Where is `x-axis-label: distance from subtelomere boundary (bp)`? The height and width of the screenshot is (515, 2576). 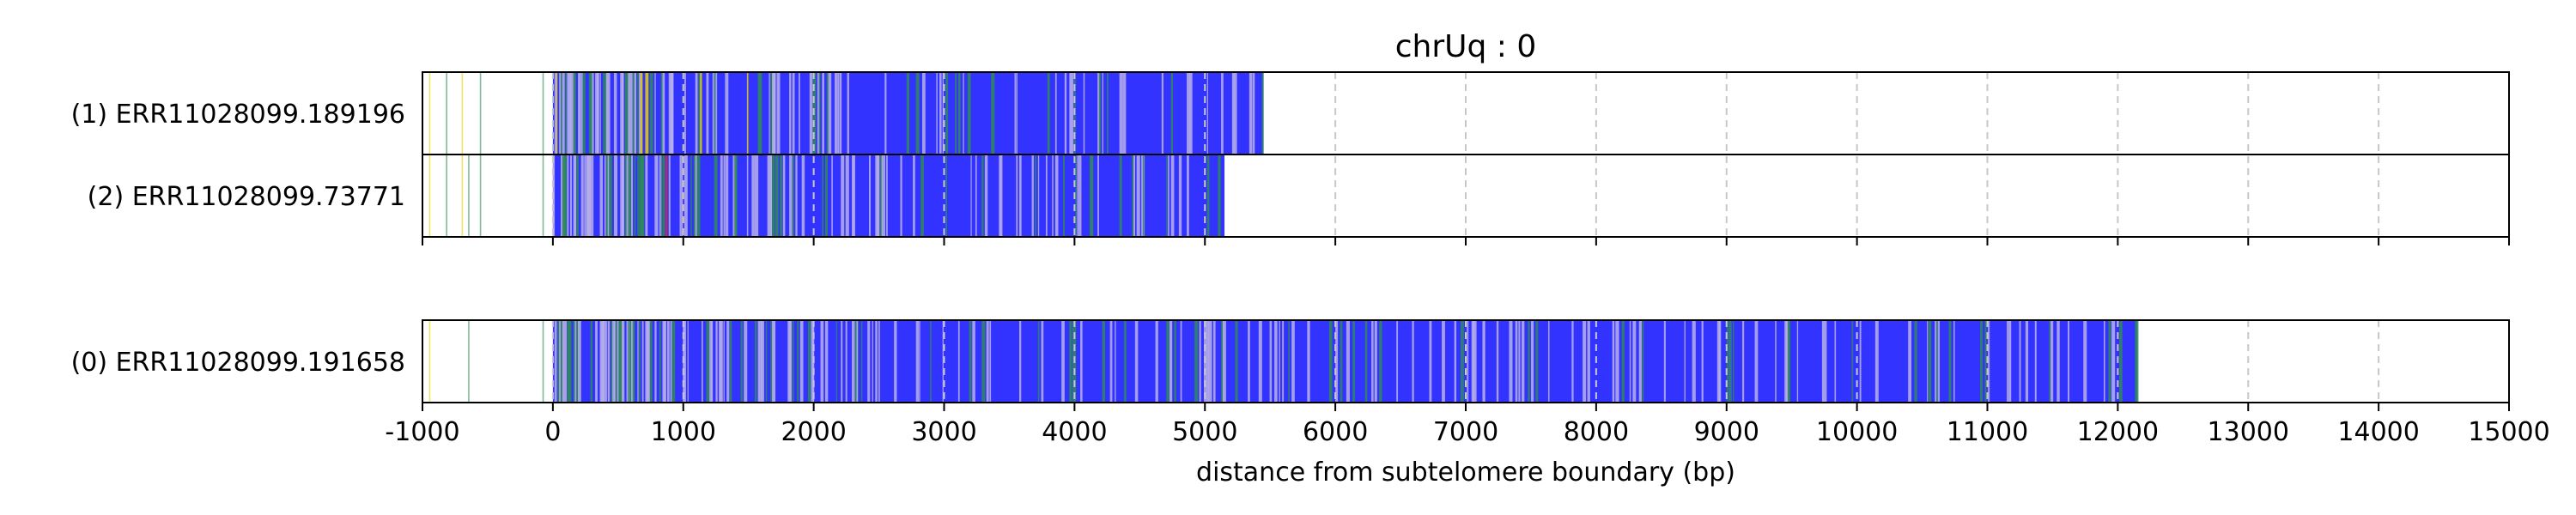 x-axis-label: distance from subtelomere boundary (bp) is located at coordinates (1466, 472).